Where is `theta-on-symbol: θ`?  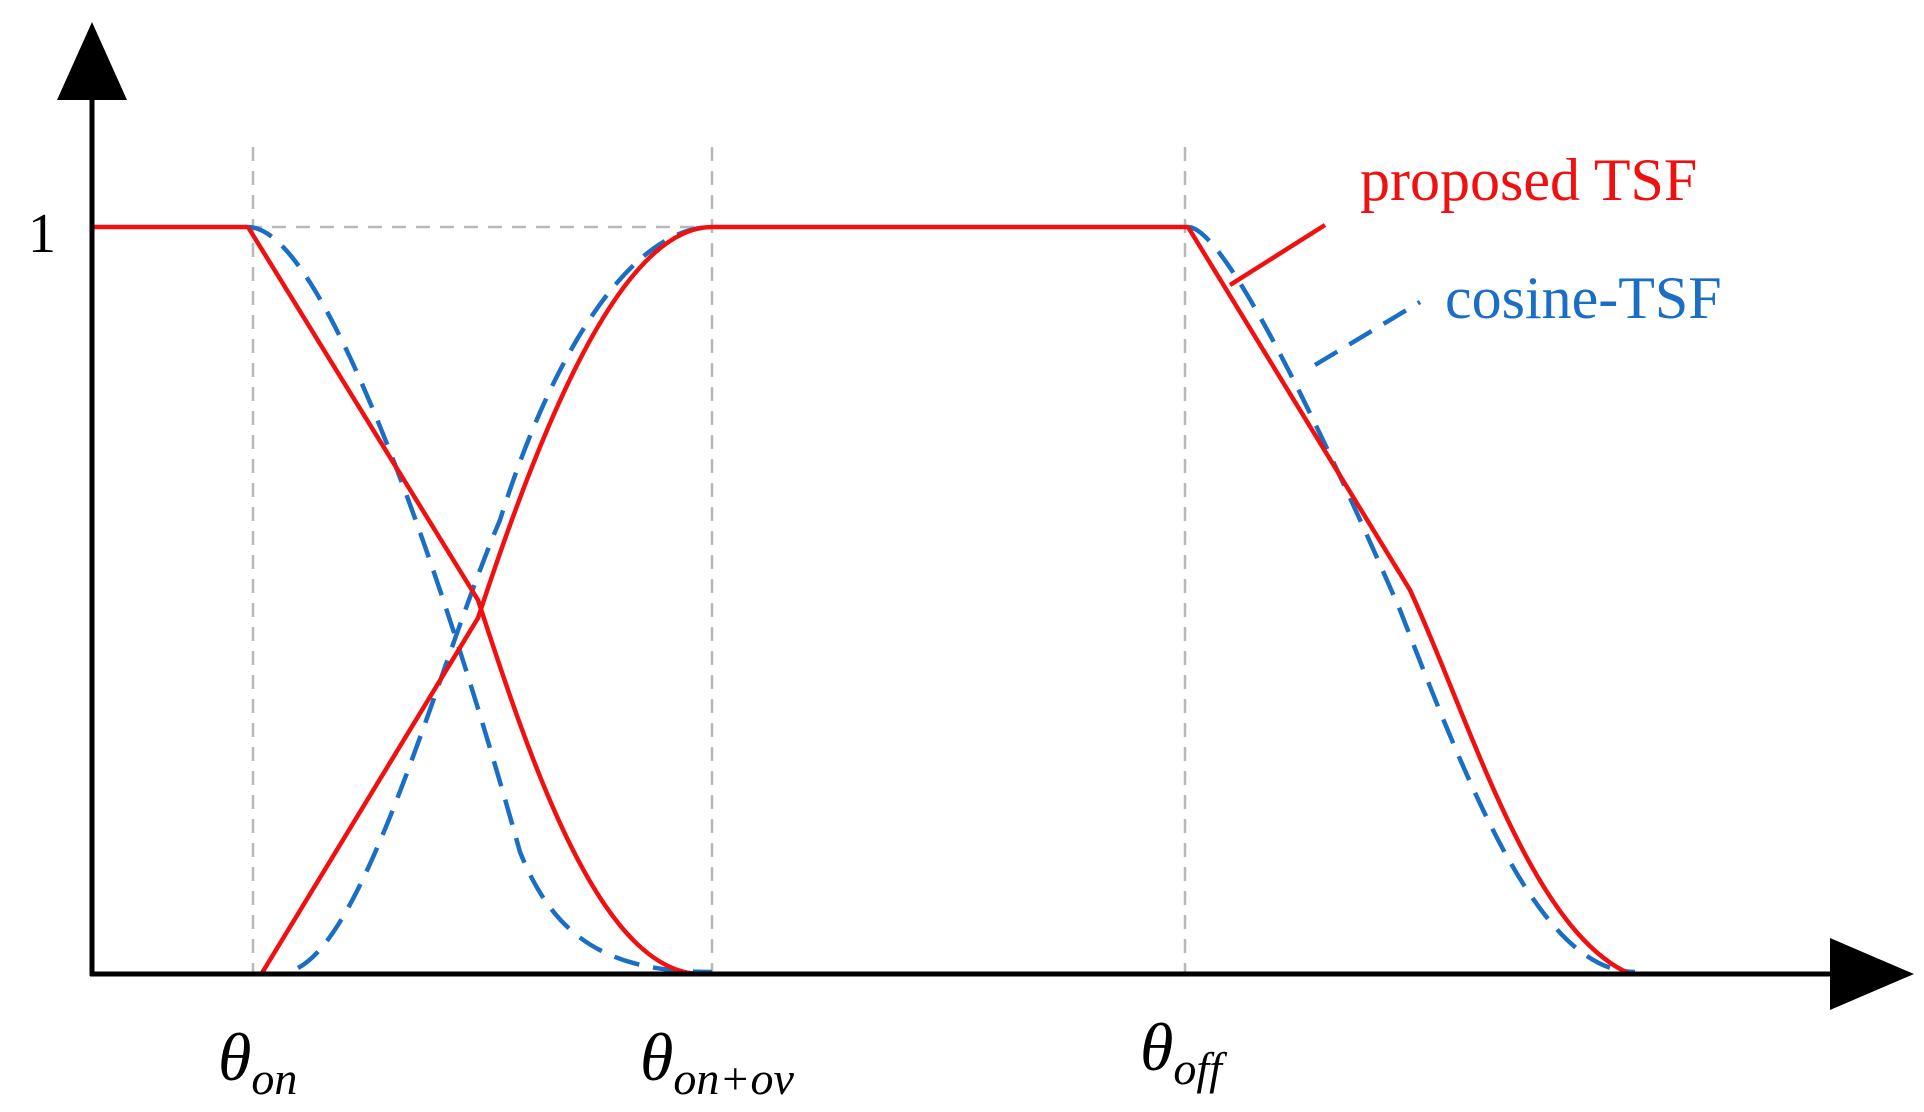 theta-on-symbol: θ is located at coordinates (234, 1057).